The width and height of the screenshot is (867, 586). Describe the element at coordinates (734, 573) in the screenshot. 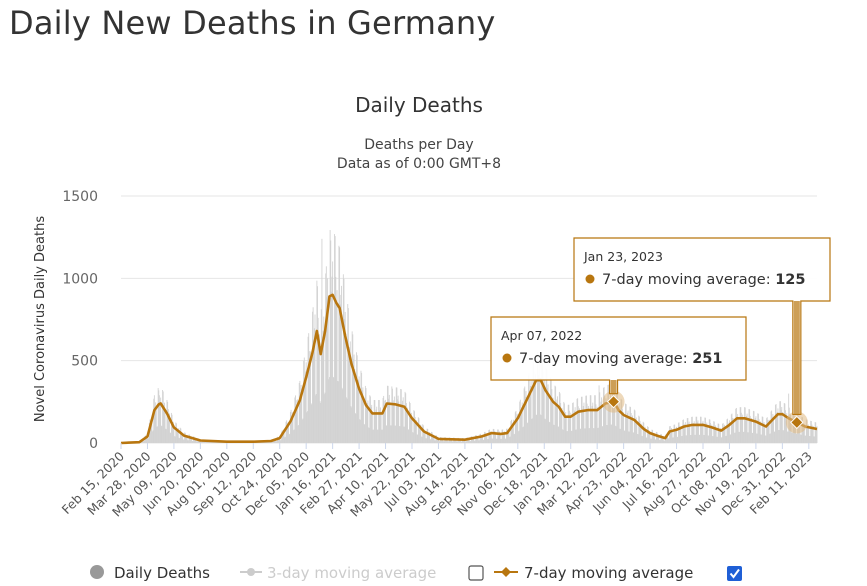

I see `seven-day-checkbox` at that location.